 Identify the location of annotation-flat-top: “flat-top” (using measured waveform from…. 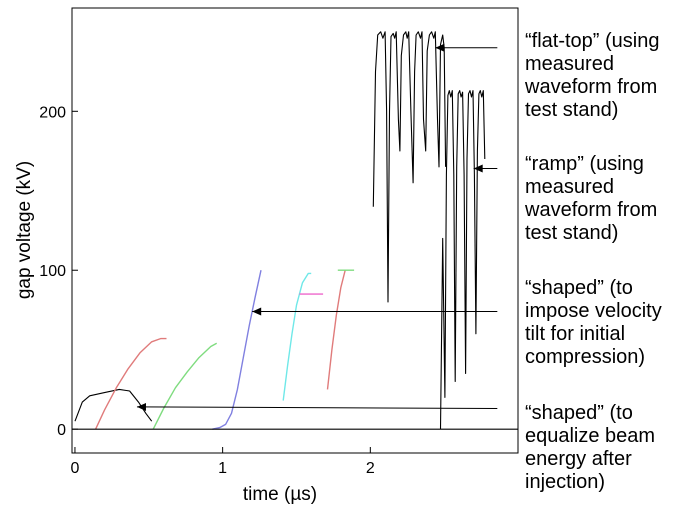
(607, 76).